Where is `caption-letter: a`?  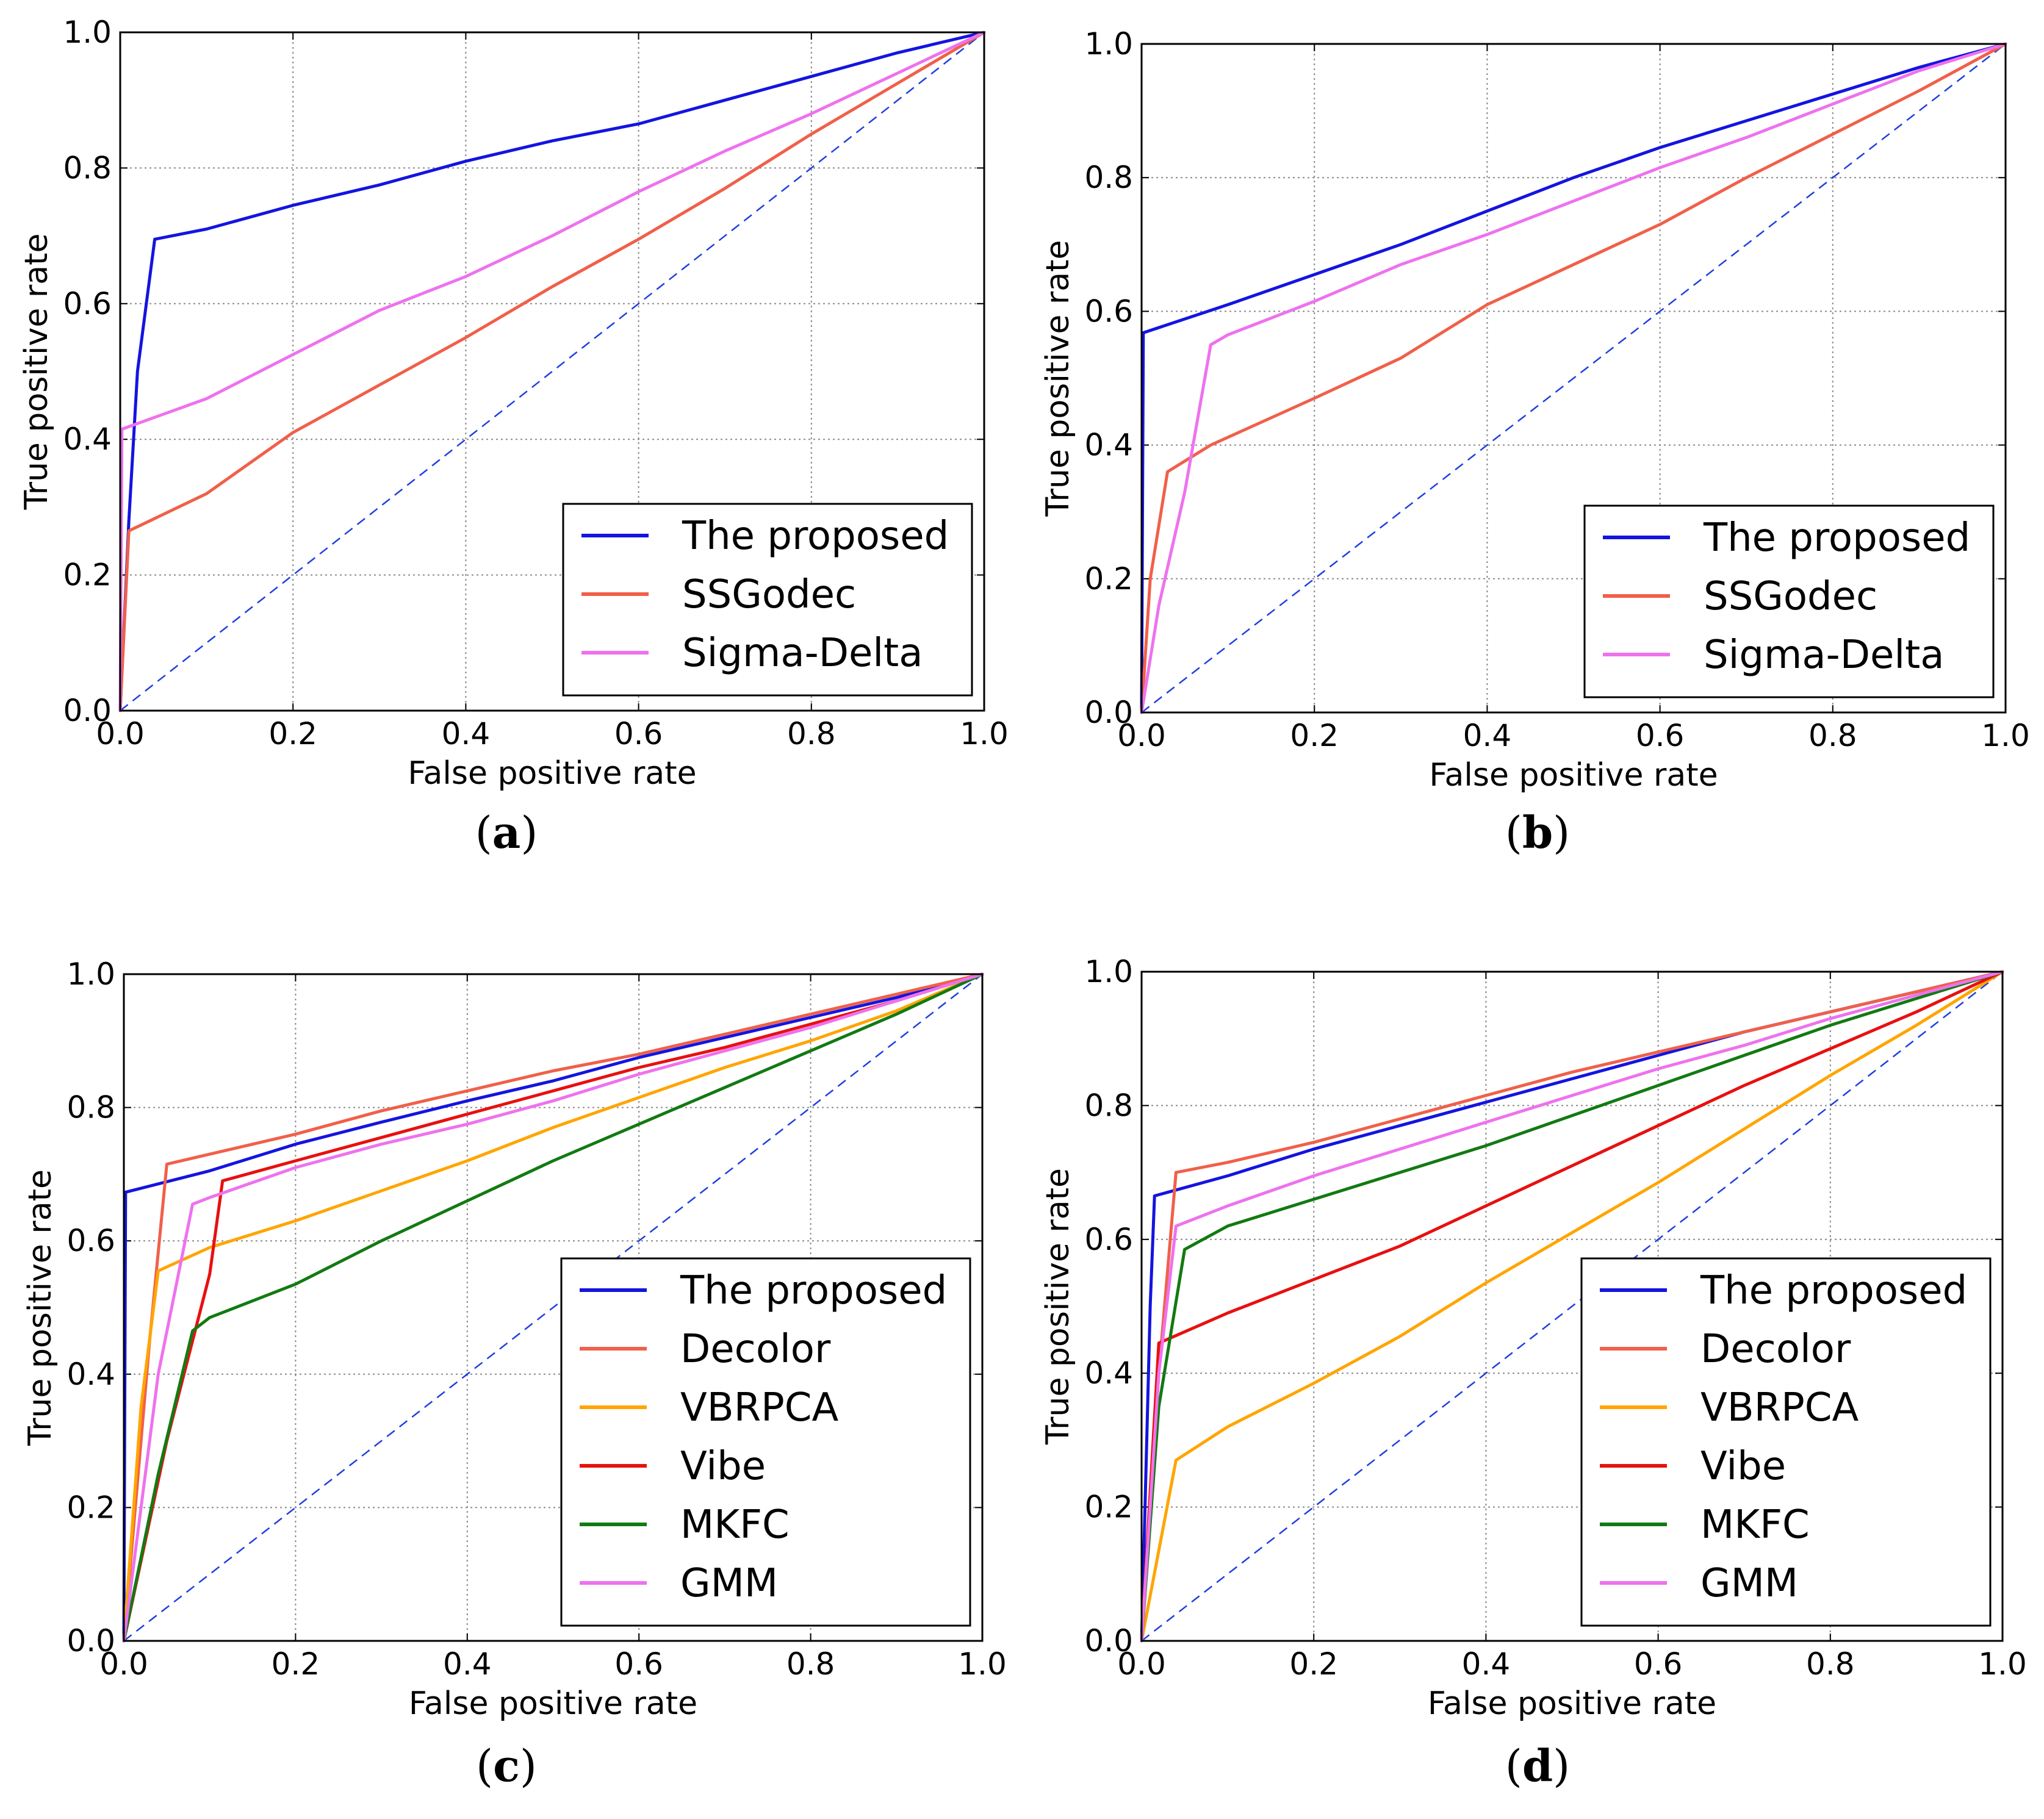
caption-letter: a is located at coordinates (507, 832).